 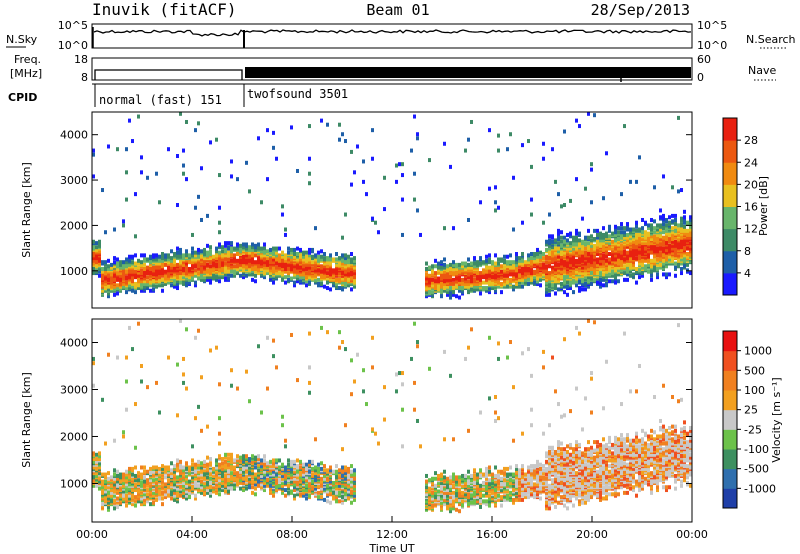 What do you see at coordinates (84, 77) in the screenshot?
I see `freq-left-tick-bottom: 8` at bounding box center [84, 77].